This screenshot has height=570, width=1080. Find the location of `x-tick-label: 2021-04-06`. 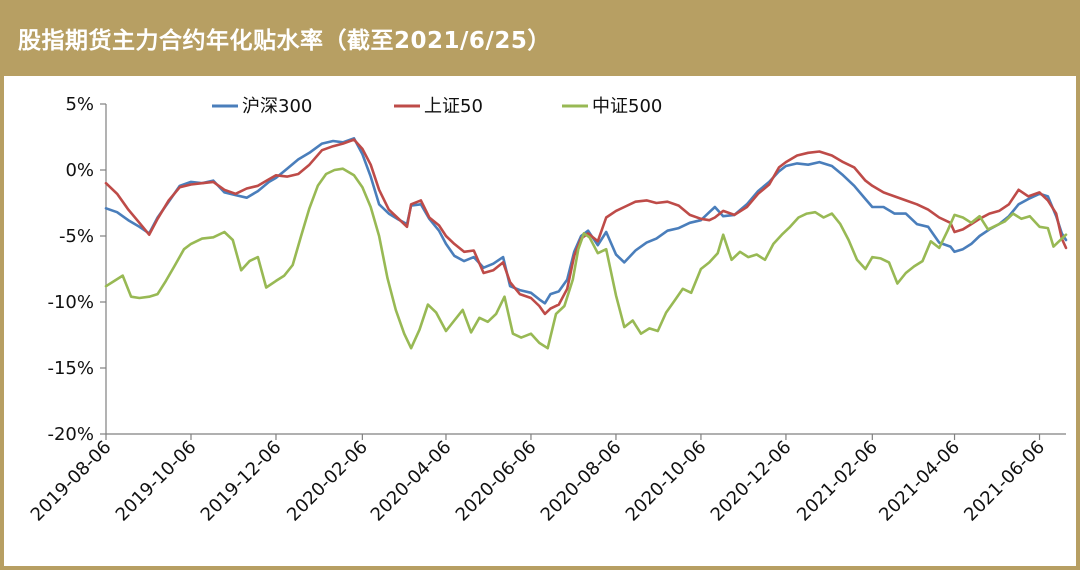

x-tick-label: 2021-04-06 is located at coordinates (919, 481).